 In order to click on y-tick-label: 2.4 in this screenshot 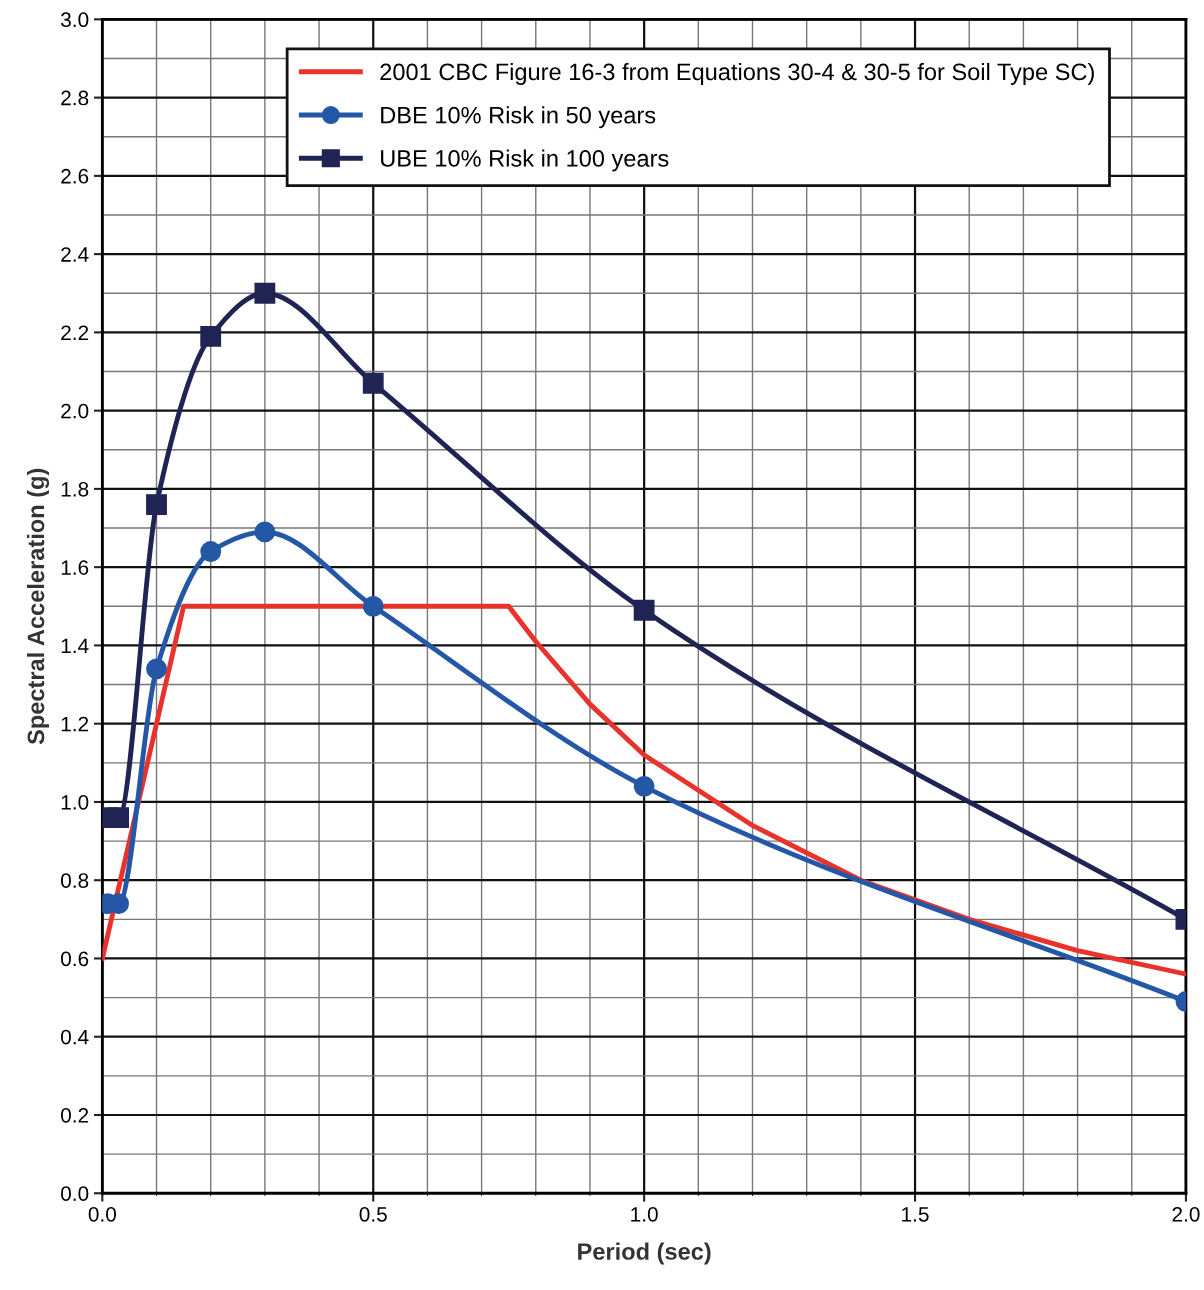, I will do `click(75, 254)`.